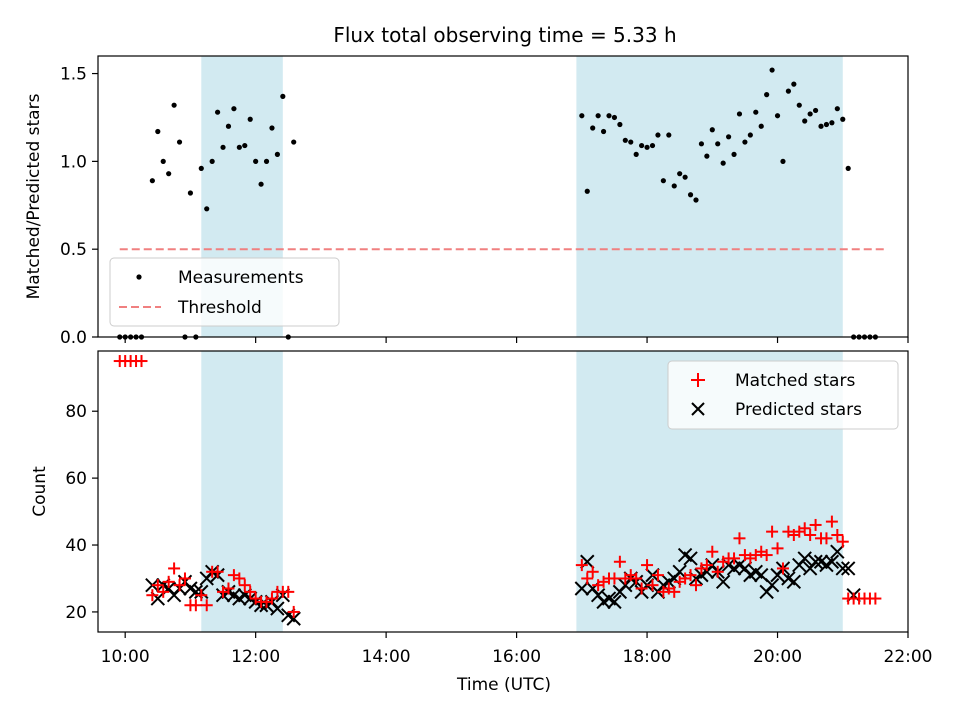 The height and width of the screenshot is (720, 960). I want to click on x-axis-label: Time (UTC), so click(503, 685).